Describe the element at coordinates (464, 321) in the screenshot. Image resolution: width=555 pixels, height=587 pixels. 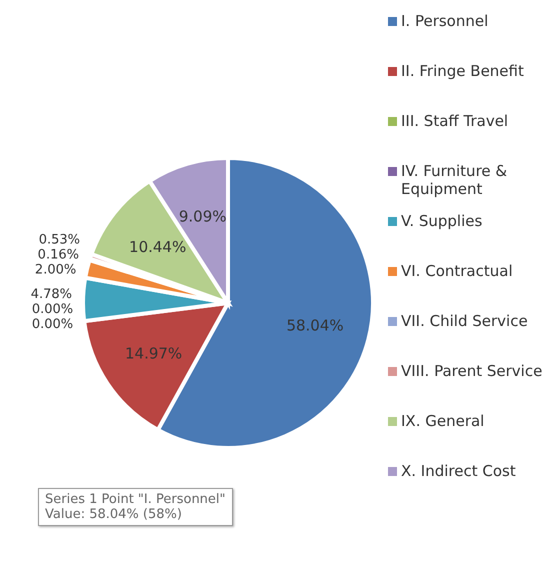
I see `legend-label: VII. Child Service` at that location.